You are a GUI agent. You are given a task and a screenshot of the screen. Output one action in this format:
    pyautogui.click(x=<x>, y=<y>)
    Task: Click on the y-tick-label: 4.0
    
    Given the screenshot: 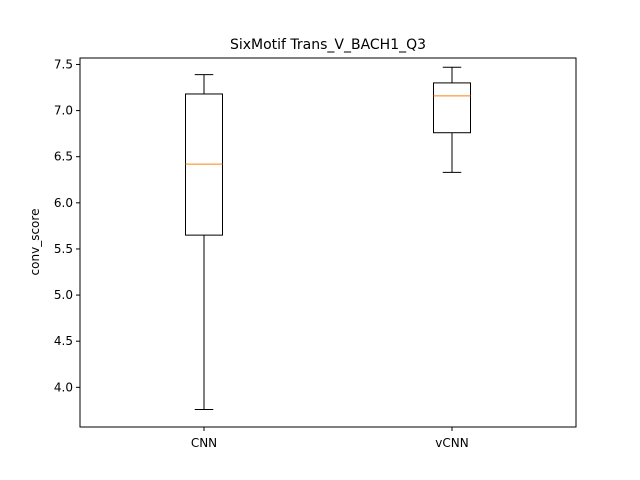 What is the action you would take?
    pyautogui.click(x=63, y=387)
    